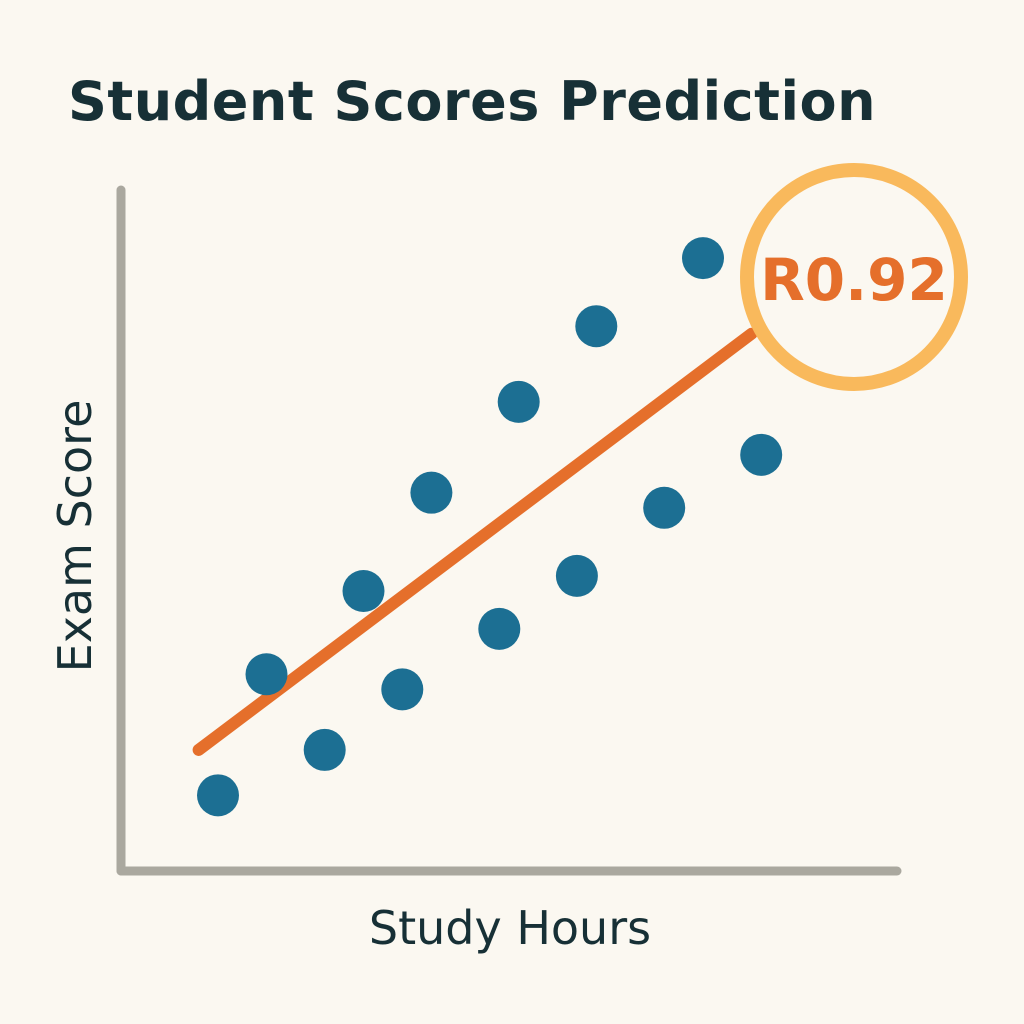  I want to click on chart-title: Student Scores Prediction, so click(472, 101).